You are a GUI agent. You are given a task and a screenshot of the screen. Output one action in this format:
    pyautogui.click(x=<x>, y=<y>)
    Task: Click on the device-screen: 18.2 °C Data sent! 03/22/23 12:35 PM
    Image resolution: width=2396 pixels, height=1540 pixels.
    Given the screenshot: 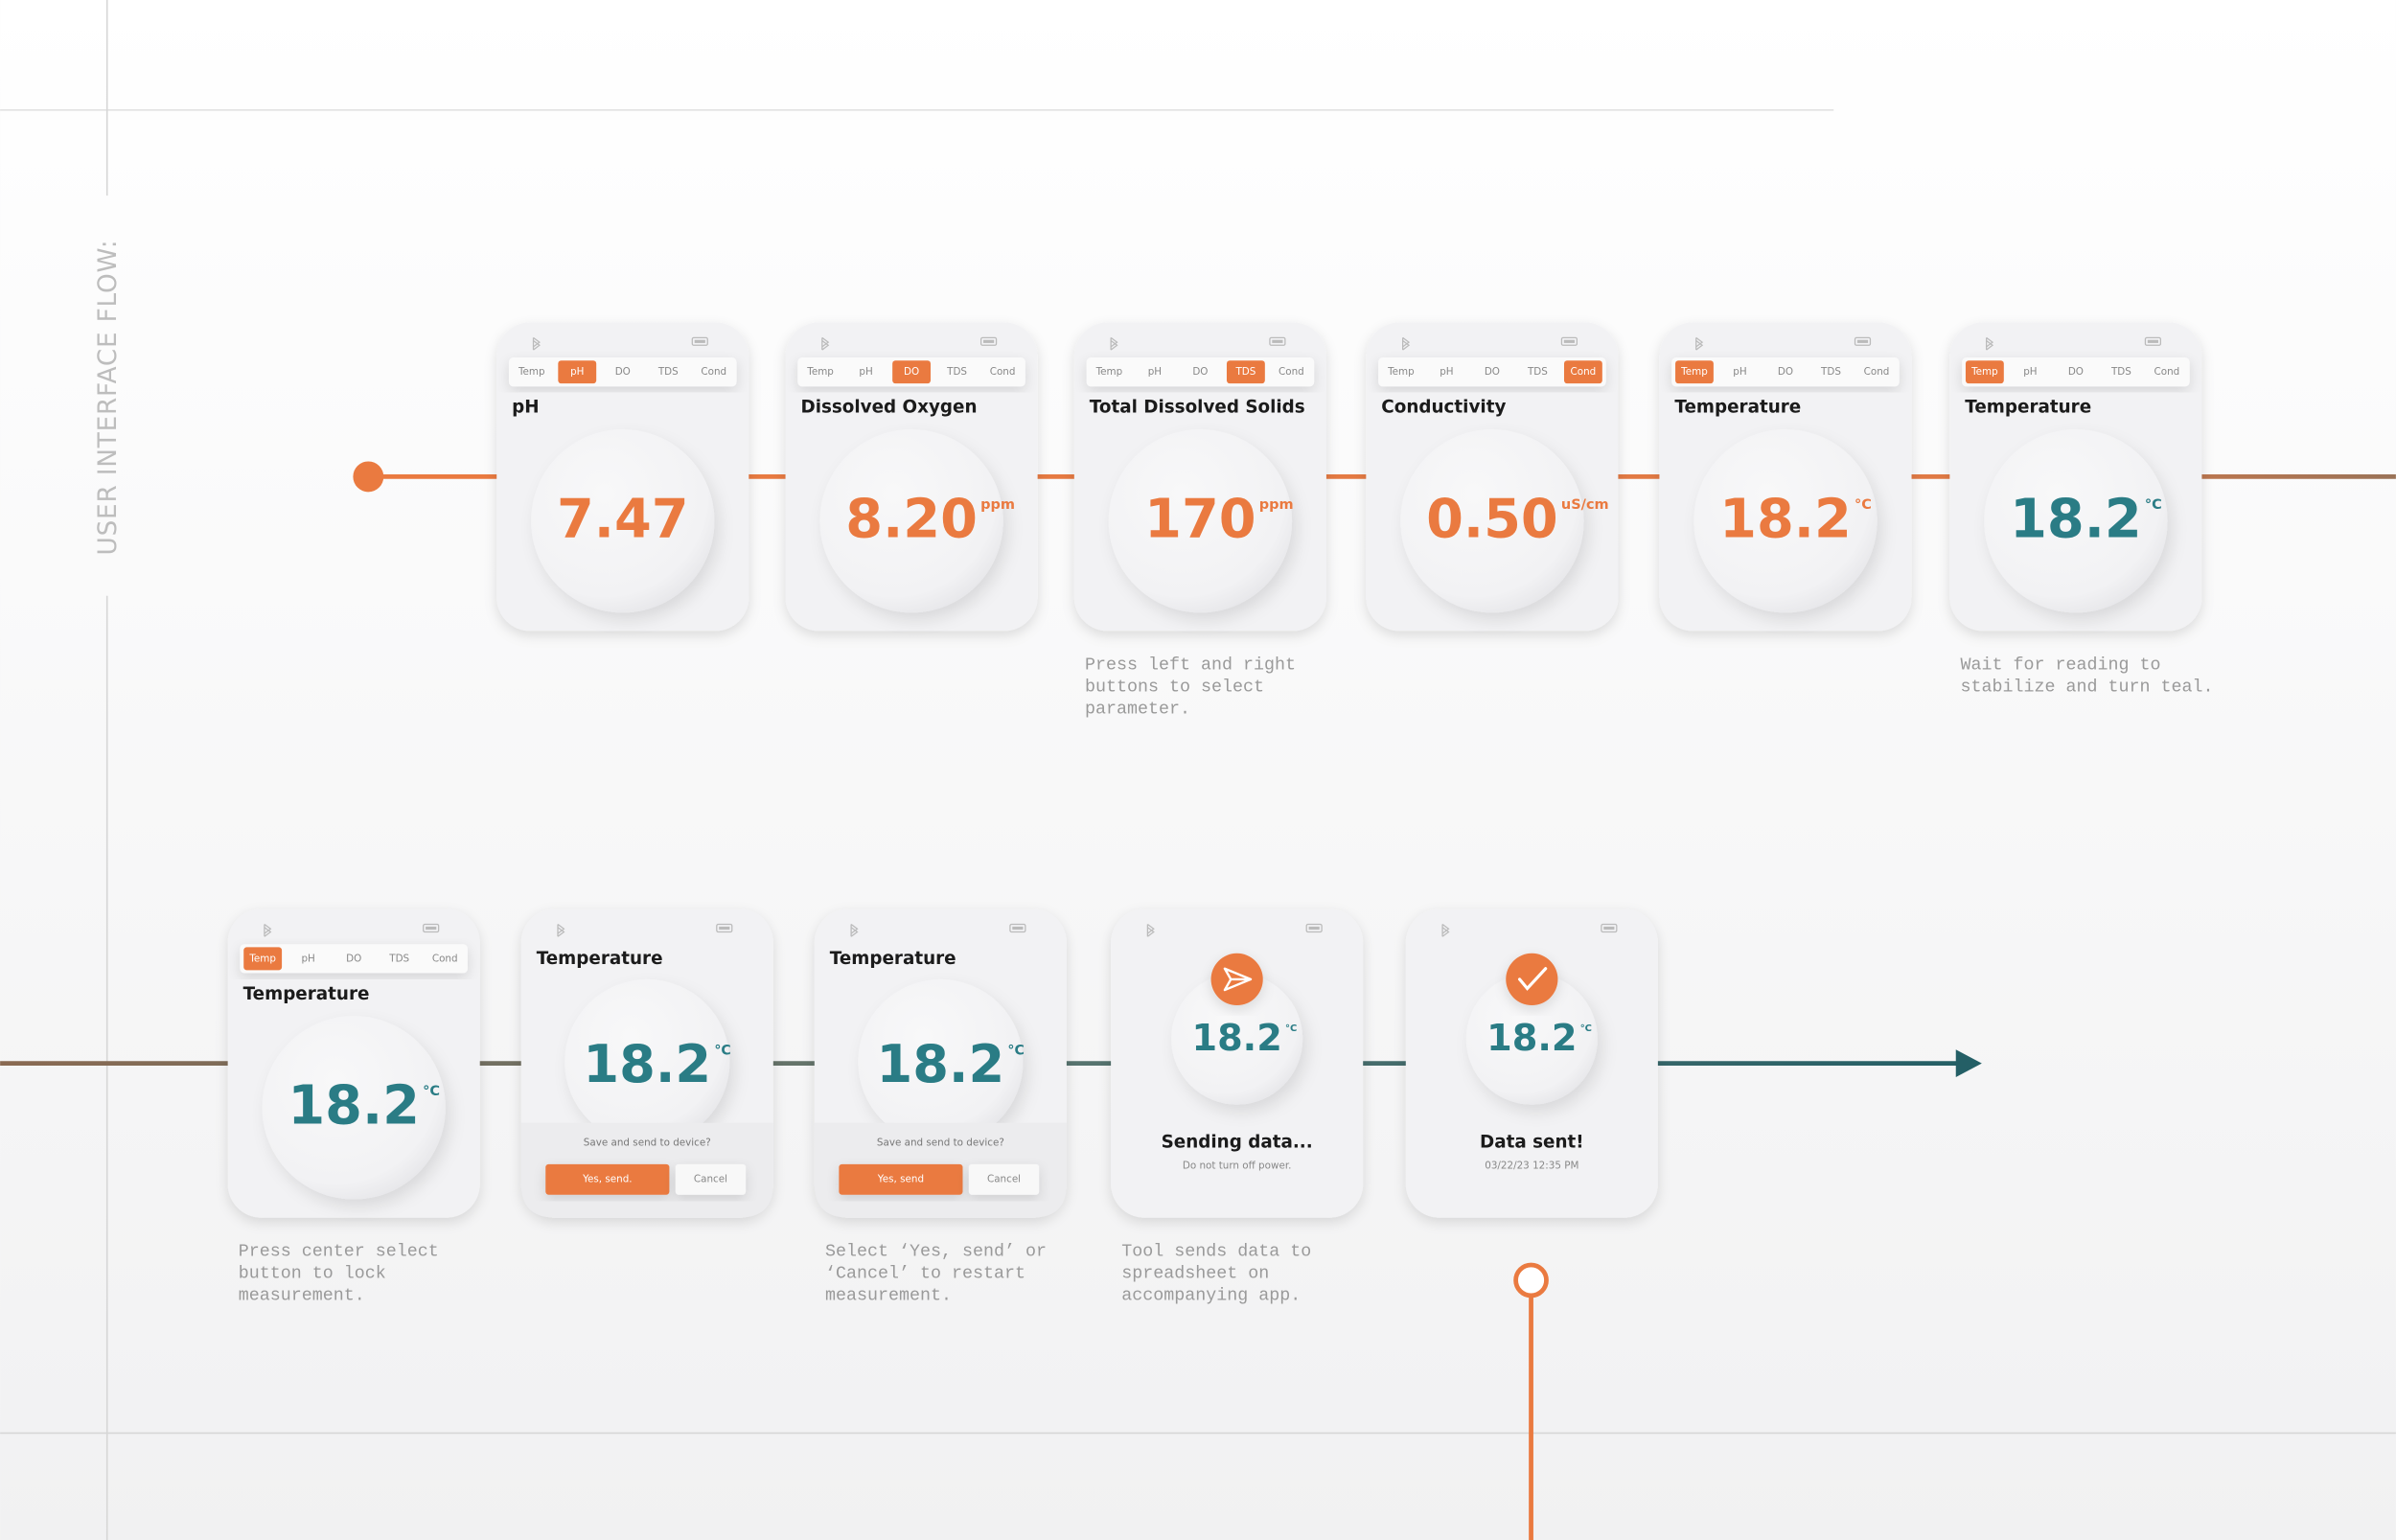 What is the action you would take?
    pyautogui.click(x=1532, y=1063)
    